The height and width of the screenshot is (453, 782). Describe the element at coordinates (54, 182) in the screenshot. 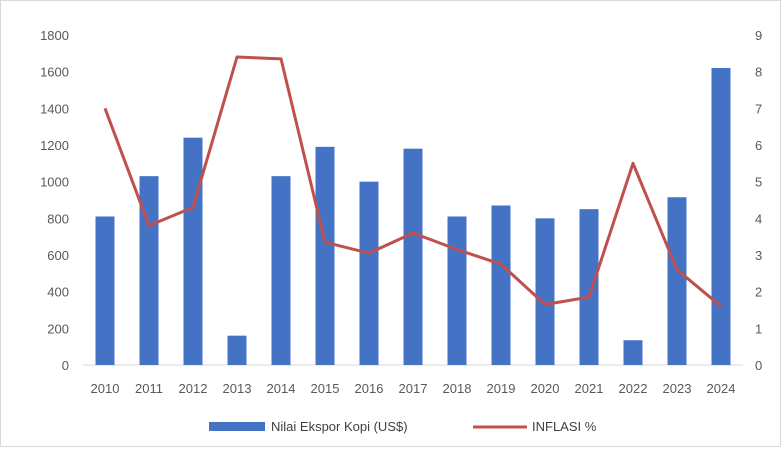

I see `left-tick-label: 1000` at that location.